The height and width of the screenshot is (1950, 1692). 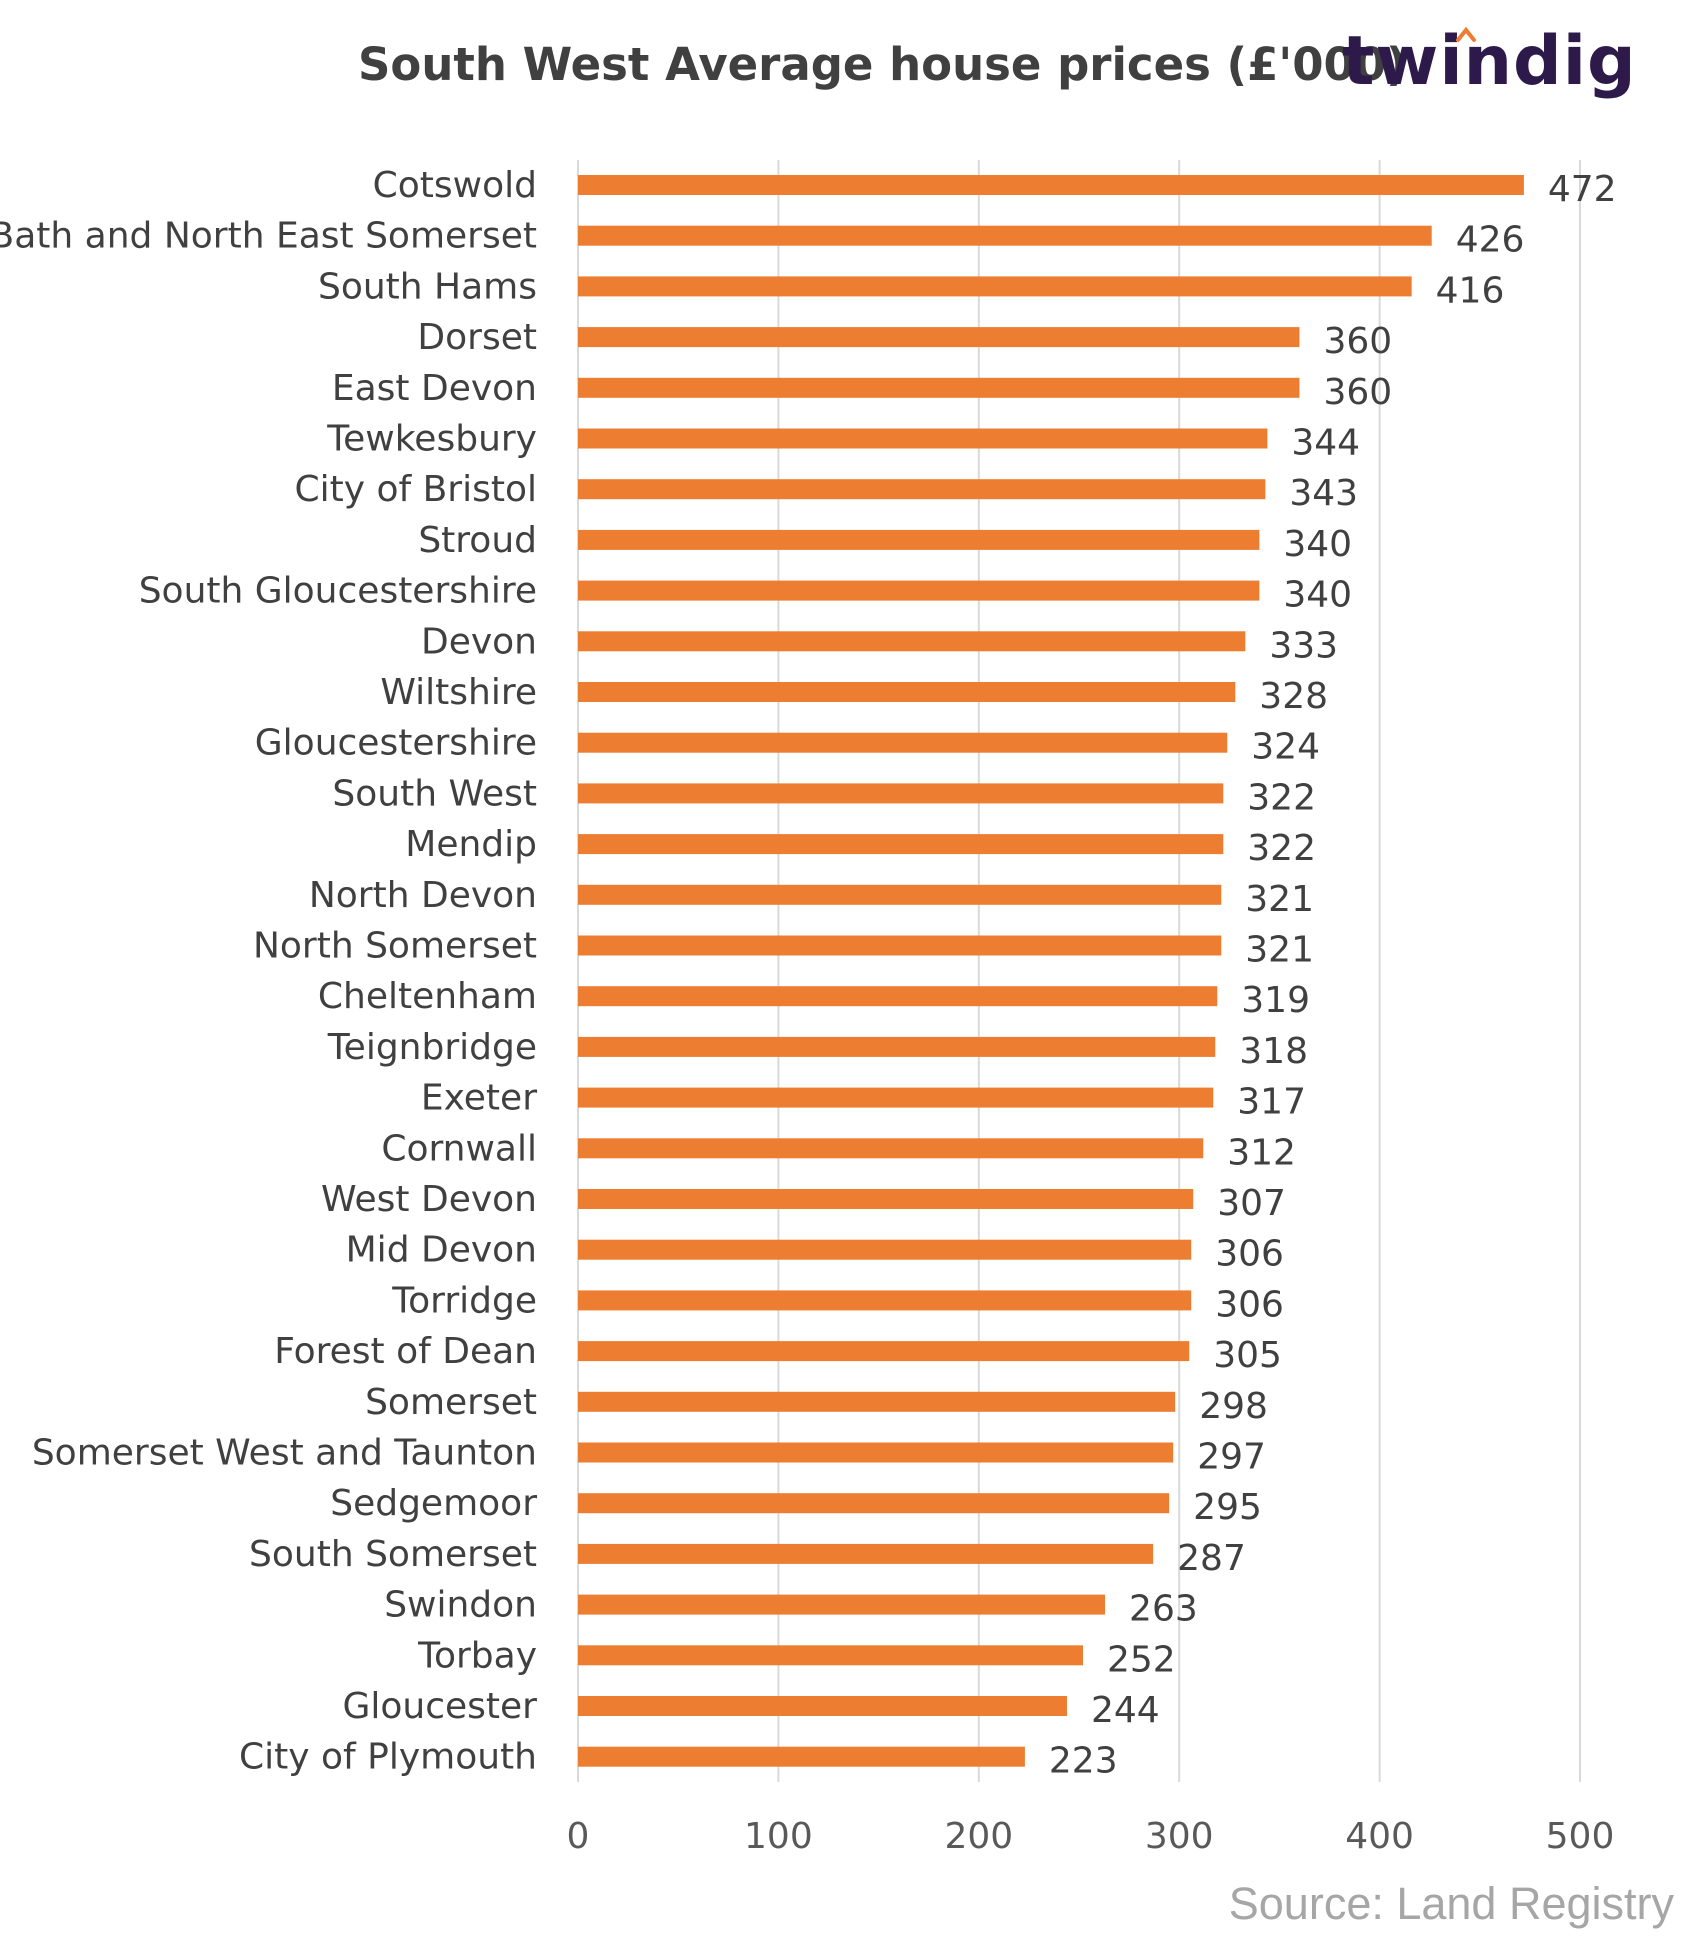 I want to click on bar-dorset, so click(x=939, y=337).